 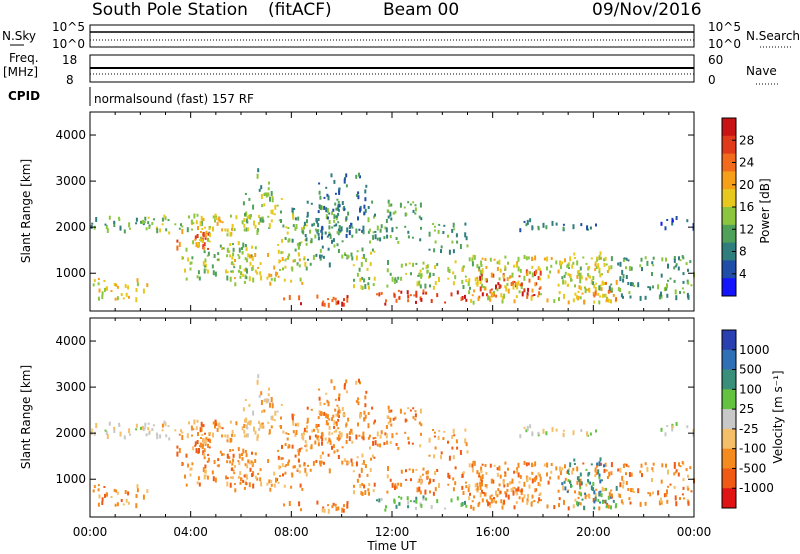 I want to click on colorbar-tick-label: 20, so click(x=746, y=185).